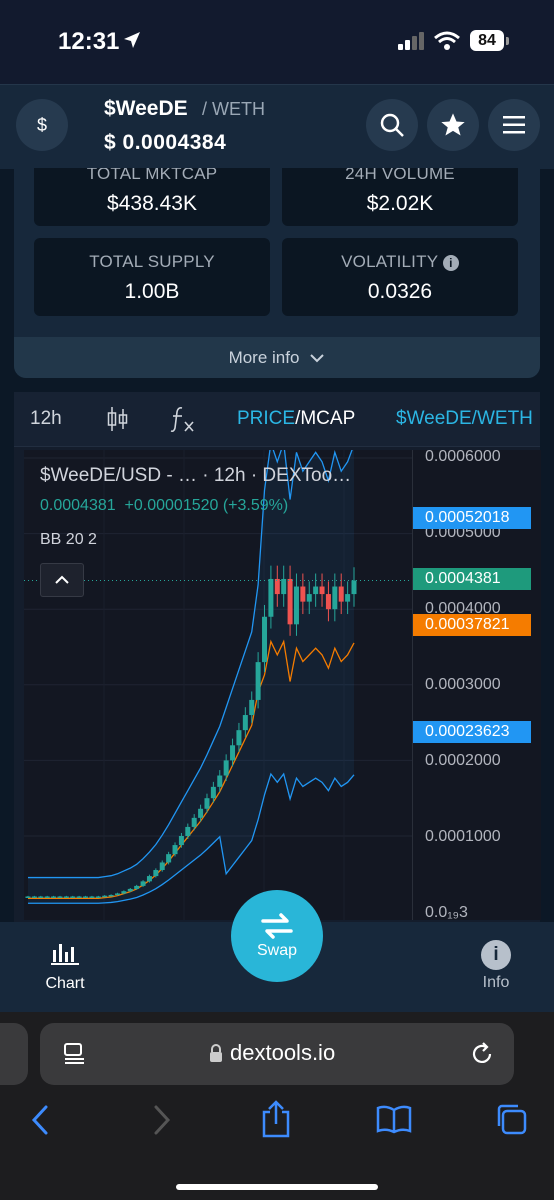 The width and height of the screenshot is (554, 1200). I want to click on price-mcap-toggle: PRICE/MCAP, so click(296, 419).